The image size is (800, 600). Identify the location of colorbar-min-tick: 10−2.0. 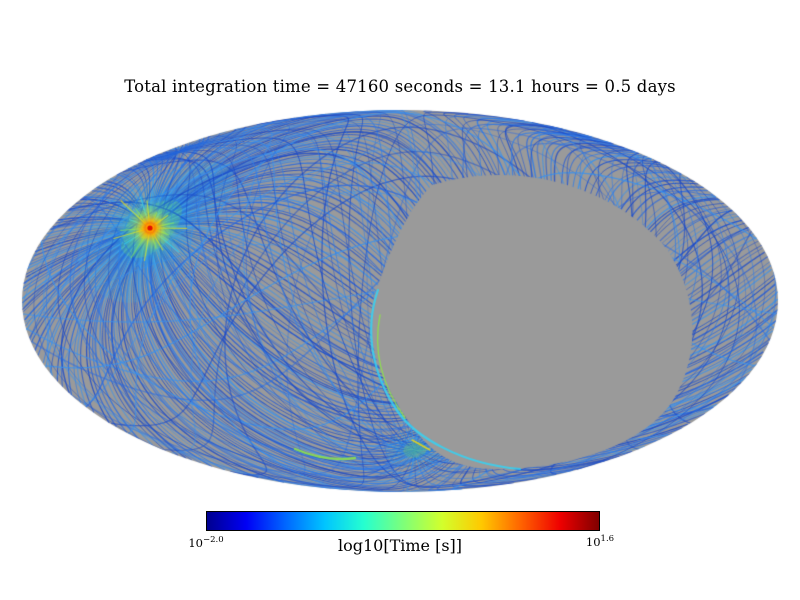
(206, 542).